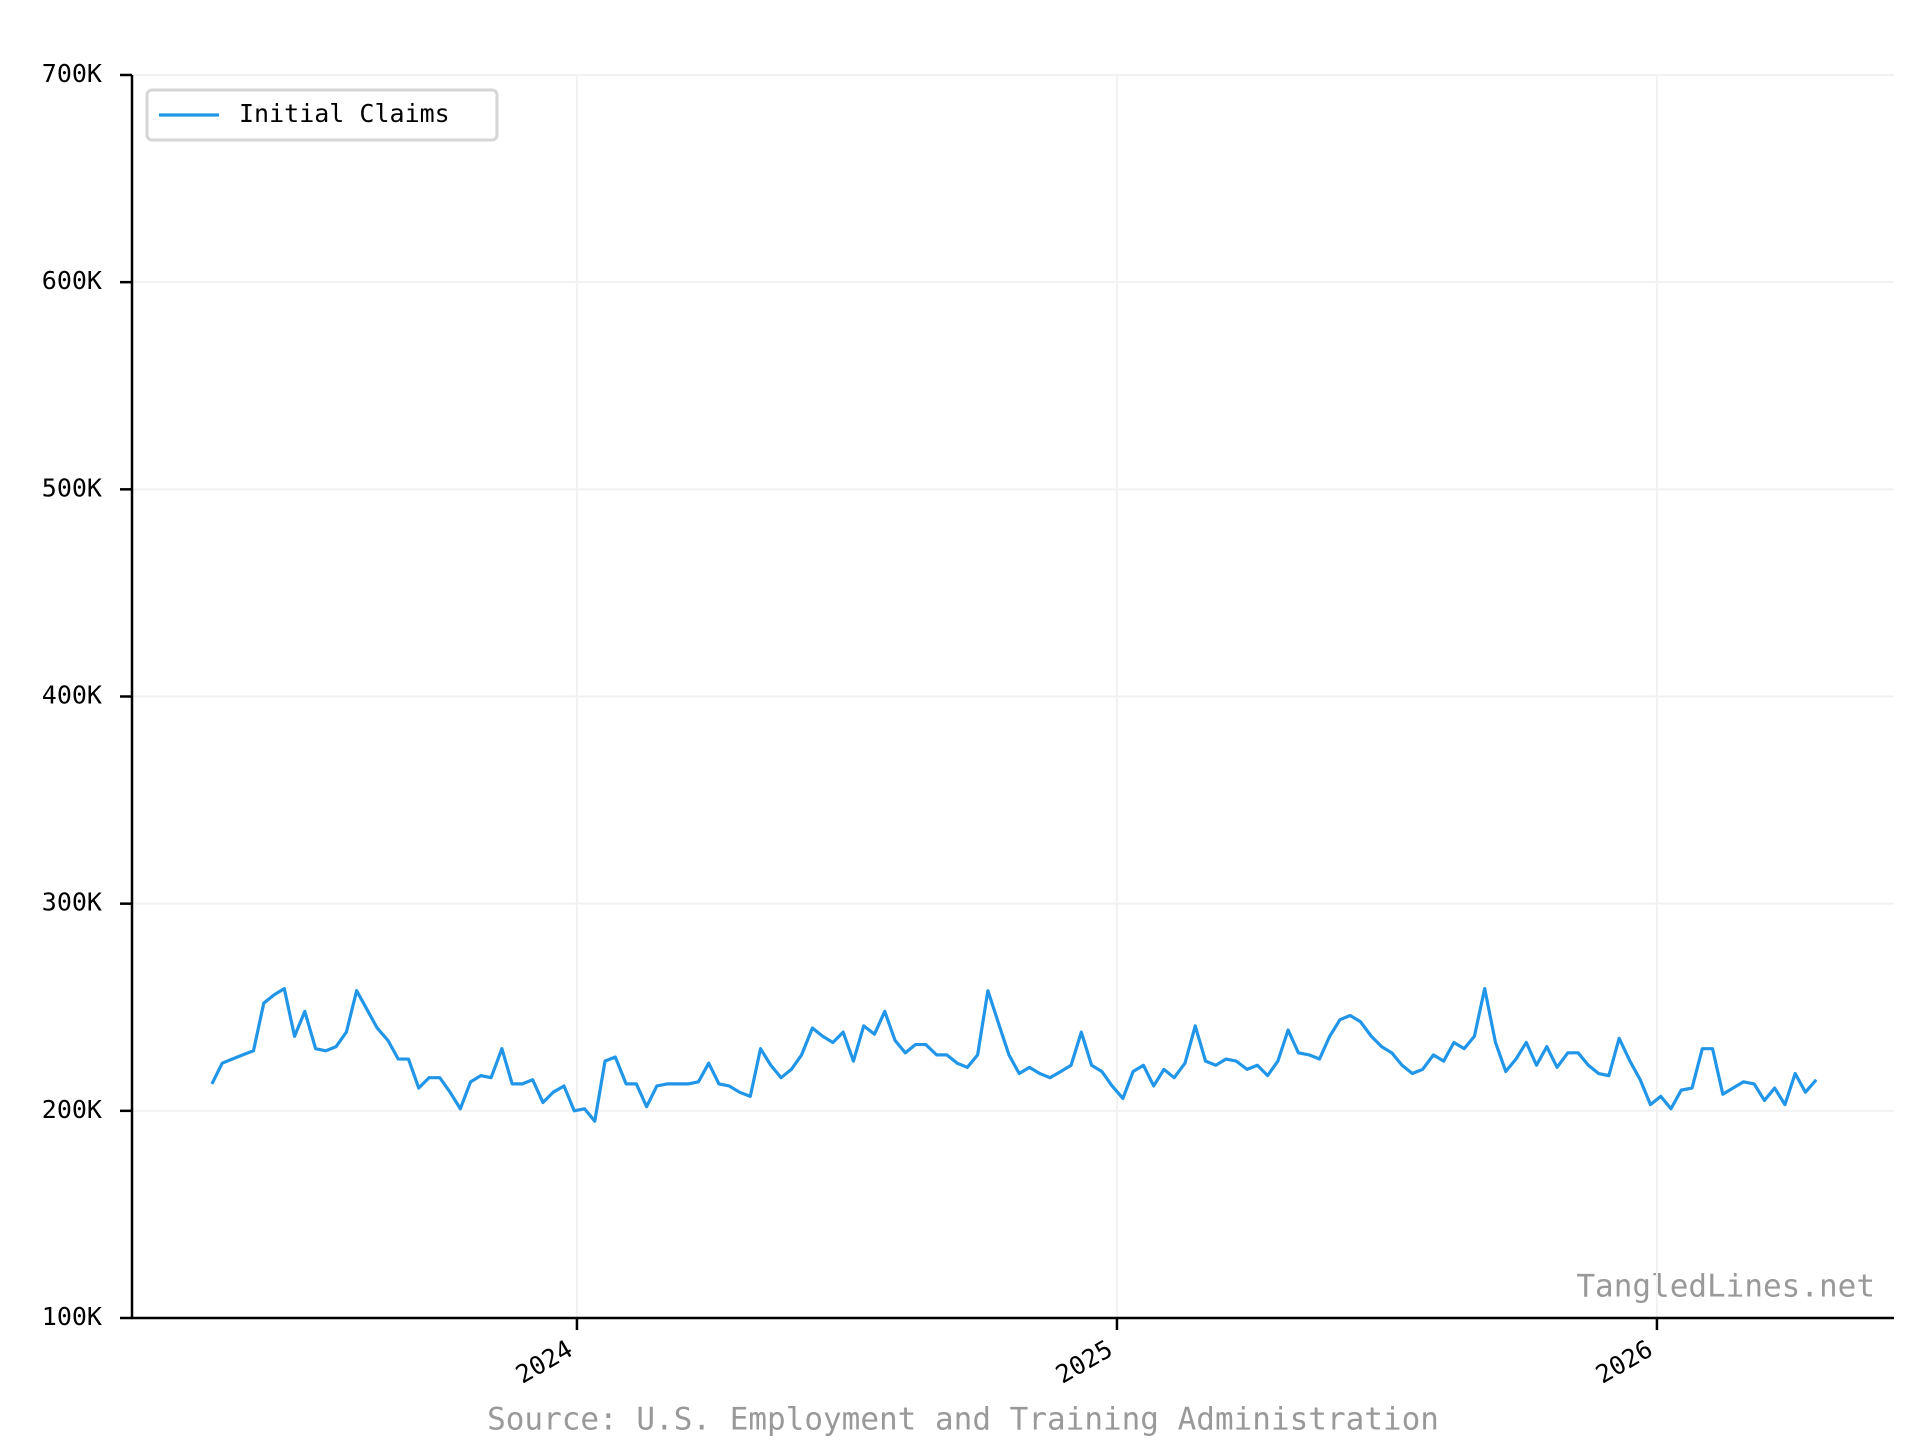  Describe the element at coordinates (72, 1109) in the screenshot. I see `y-tick-label: 200K` at that location.